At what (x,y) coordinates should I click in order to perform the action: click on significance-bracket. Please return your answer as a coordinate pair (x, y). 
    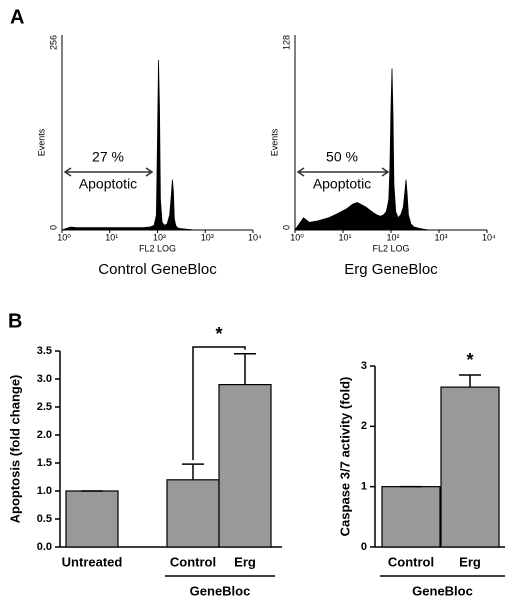
    Looking at the image, I should click on (219, 403).